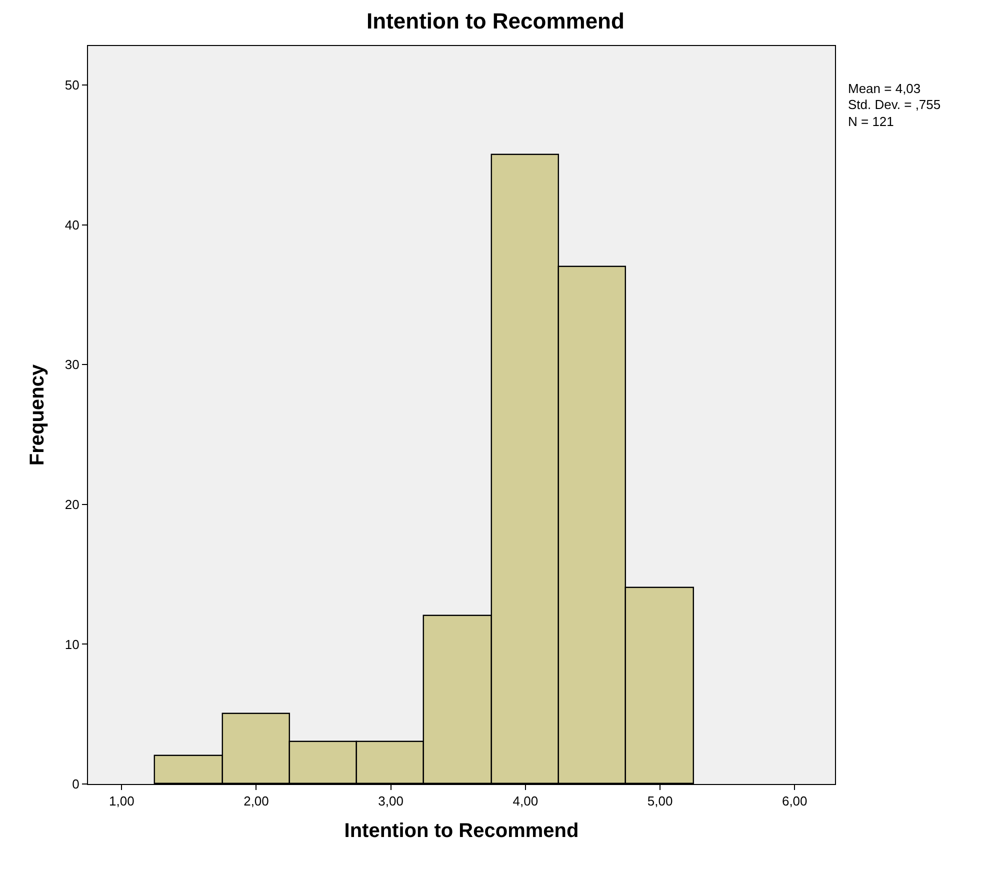 This screenshot has width=991, height=869. I want to click on y-tick-label: 50, so click(72, 85).